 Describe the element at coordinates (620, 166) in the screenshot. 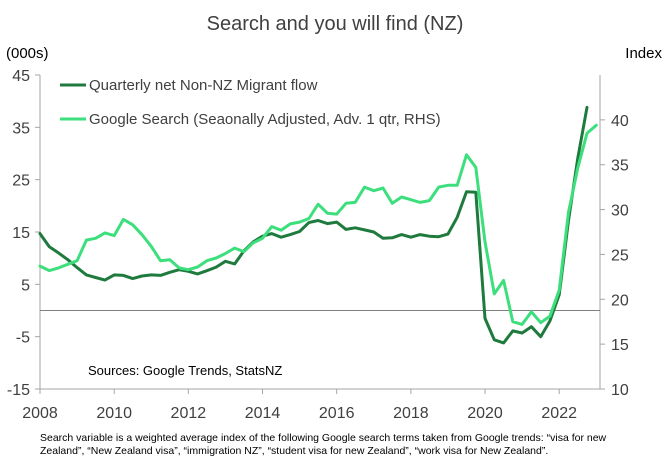

I see `right-tick-label: 35` at that location.